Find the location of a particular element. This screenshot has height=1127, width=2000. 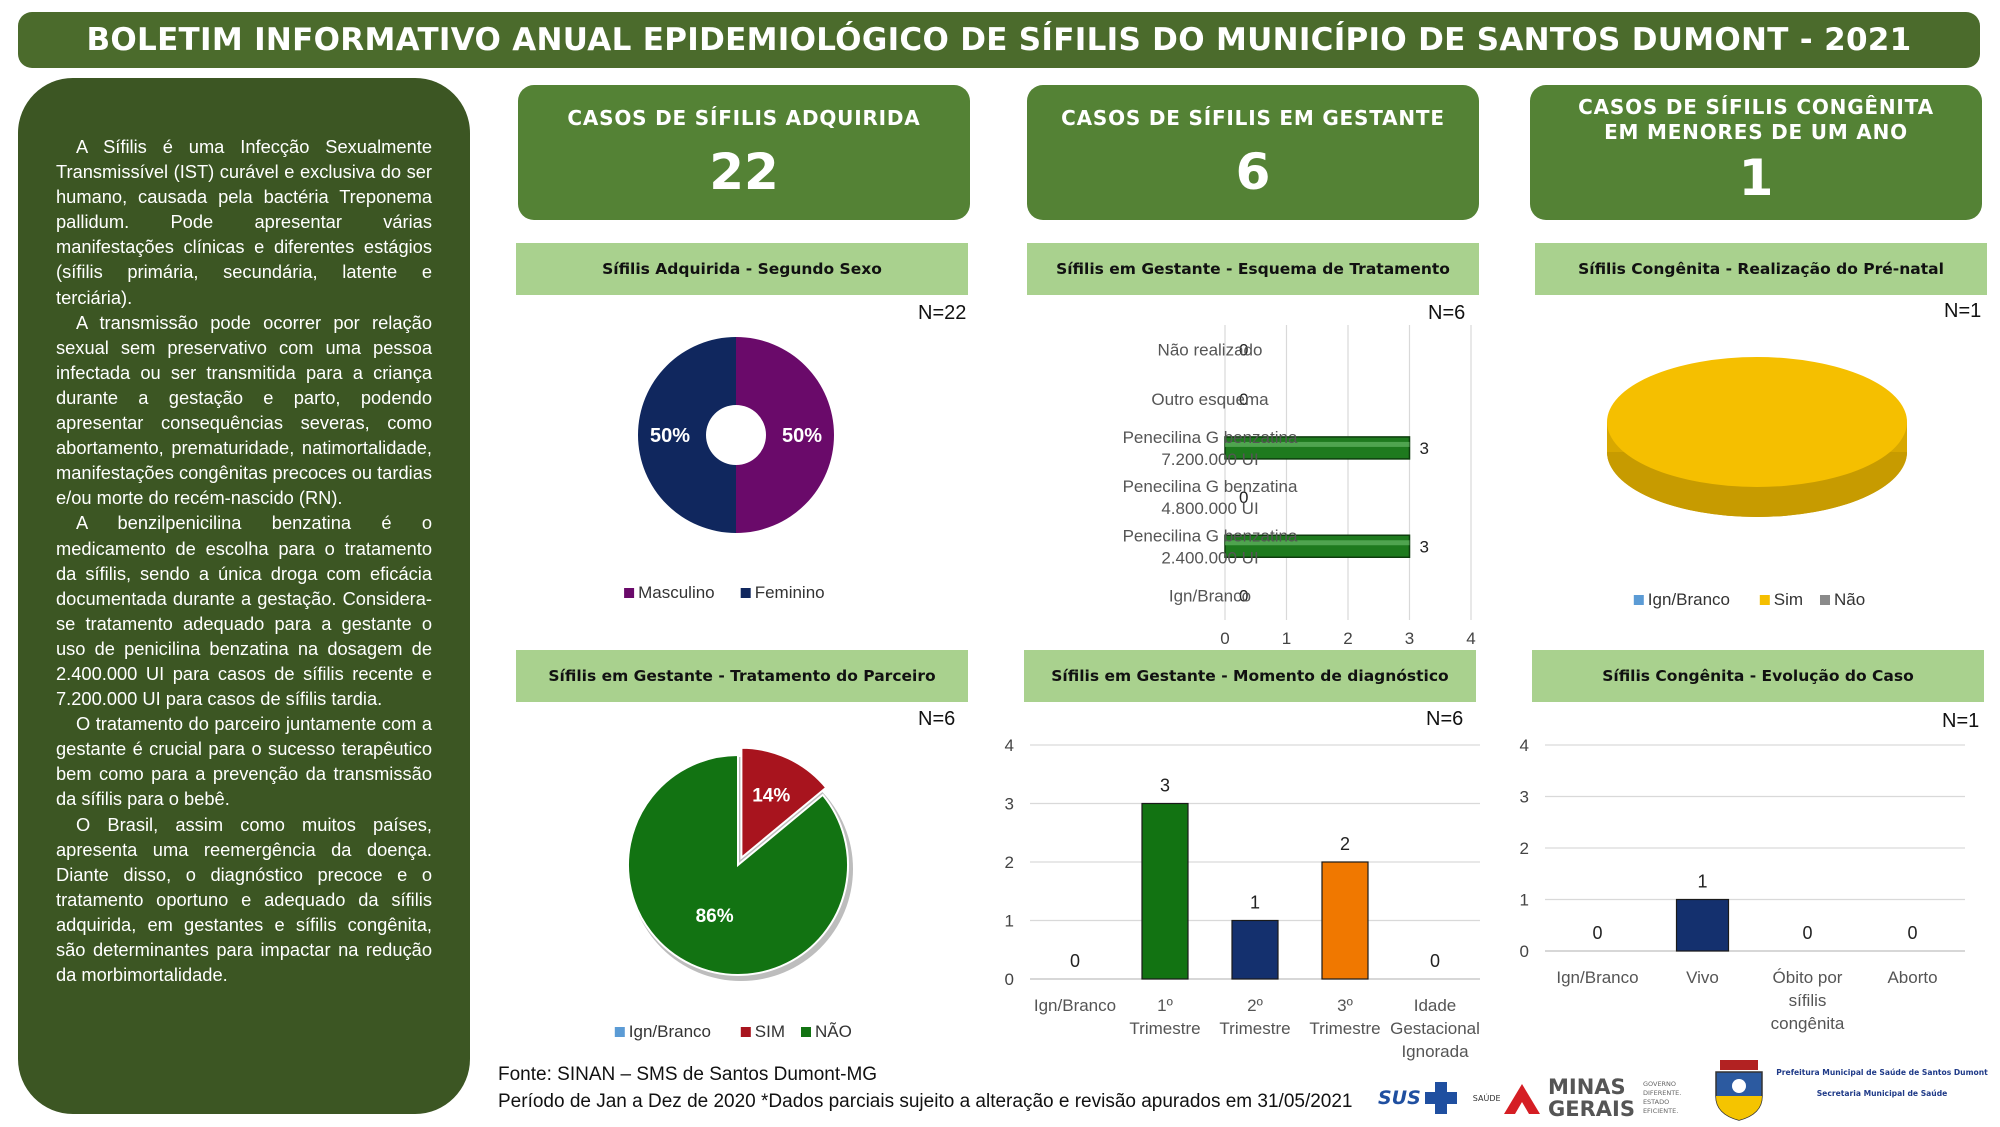

gerais-text: GERAIS is located at coordinates (1591, 1109).